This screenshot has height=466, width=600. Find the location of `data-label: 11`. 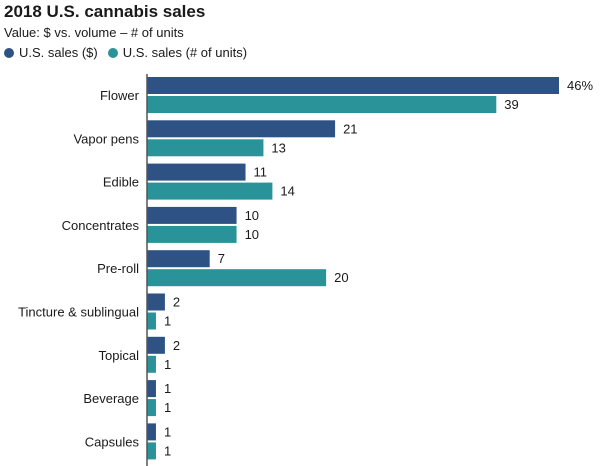

data-label: 11 is located at coordinates (260, 172).